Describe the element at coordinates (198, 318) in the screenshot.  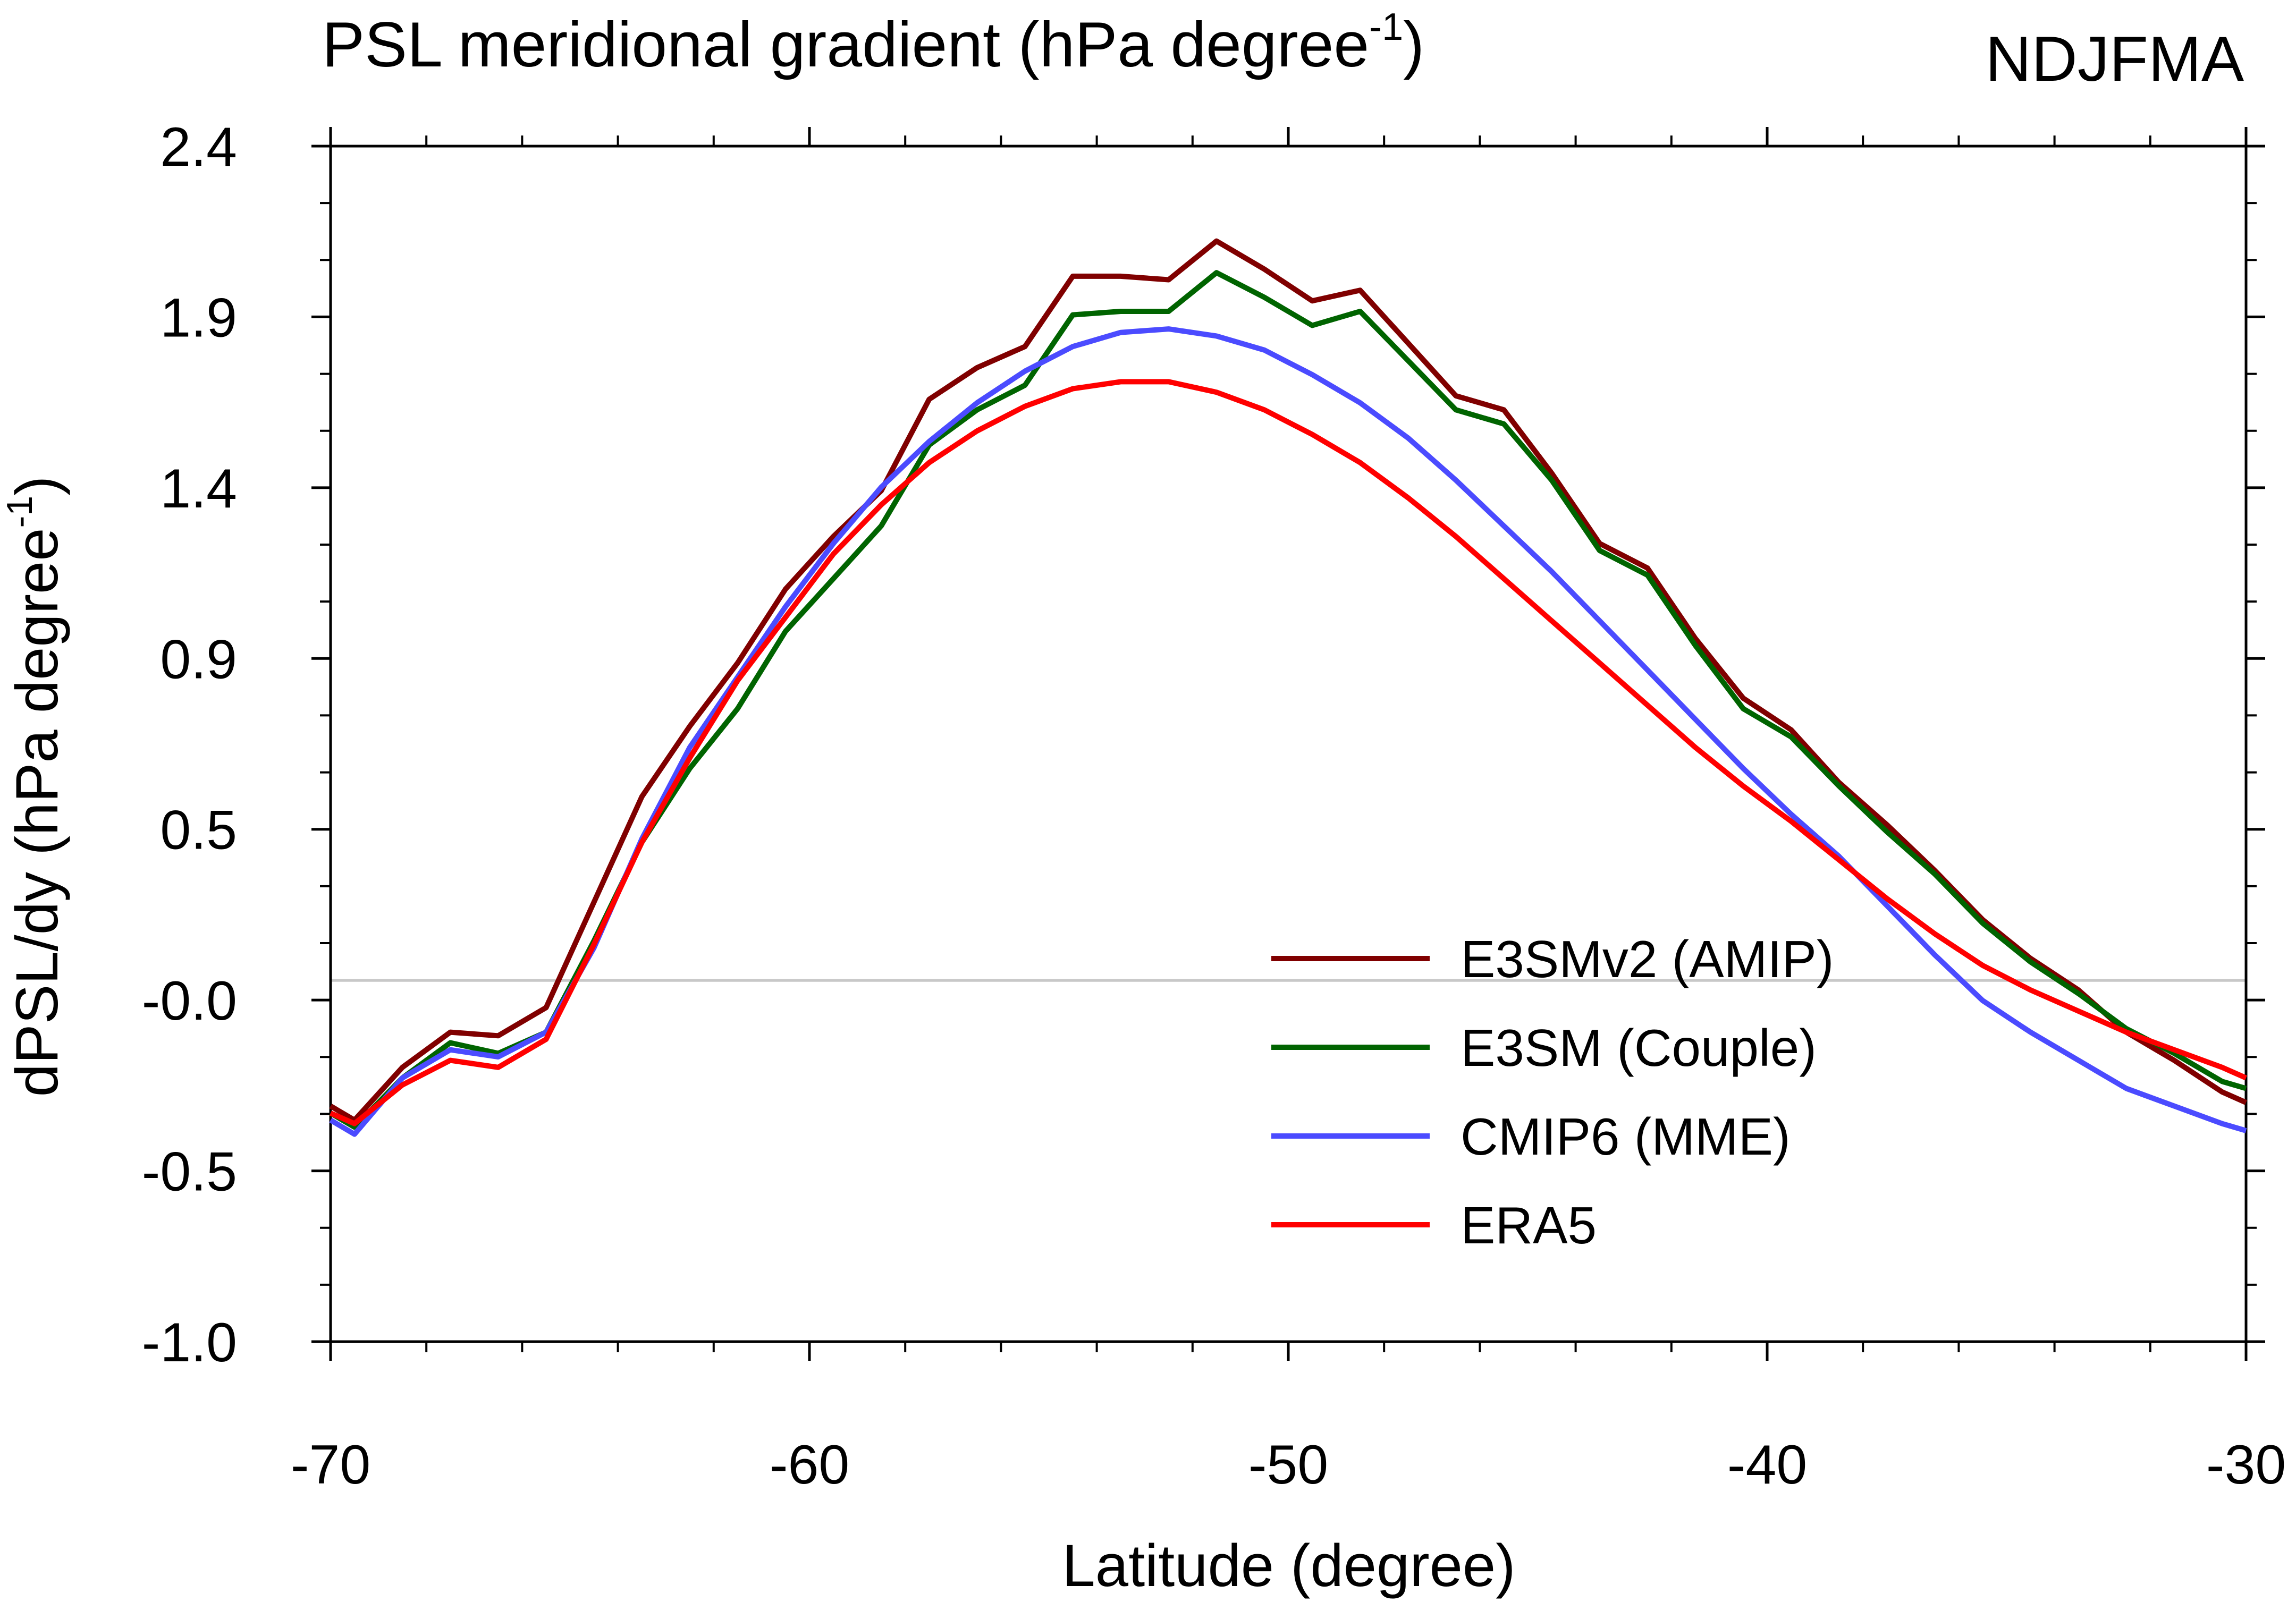
I see `y-tick-label: 1.9` at that location.